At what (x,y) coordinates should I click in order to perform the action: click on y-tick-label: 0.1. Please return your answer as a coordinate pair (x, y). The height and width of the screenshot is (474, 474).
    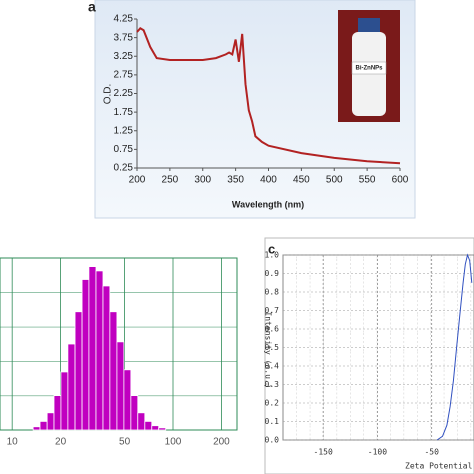
    Looking at the image, I should click on (272, 421).